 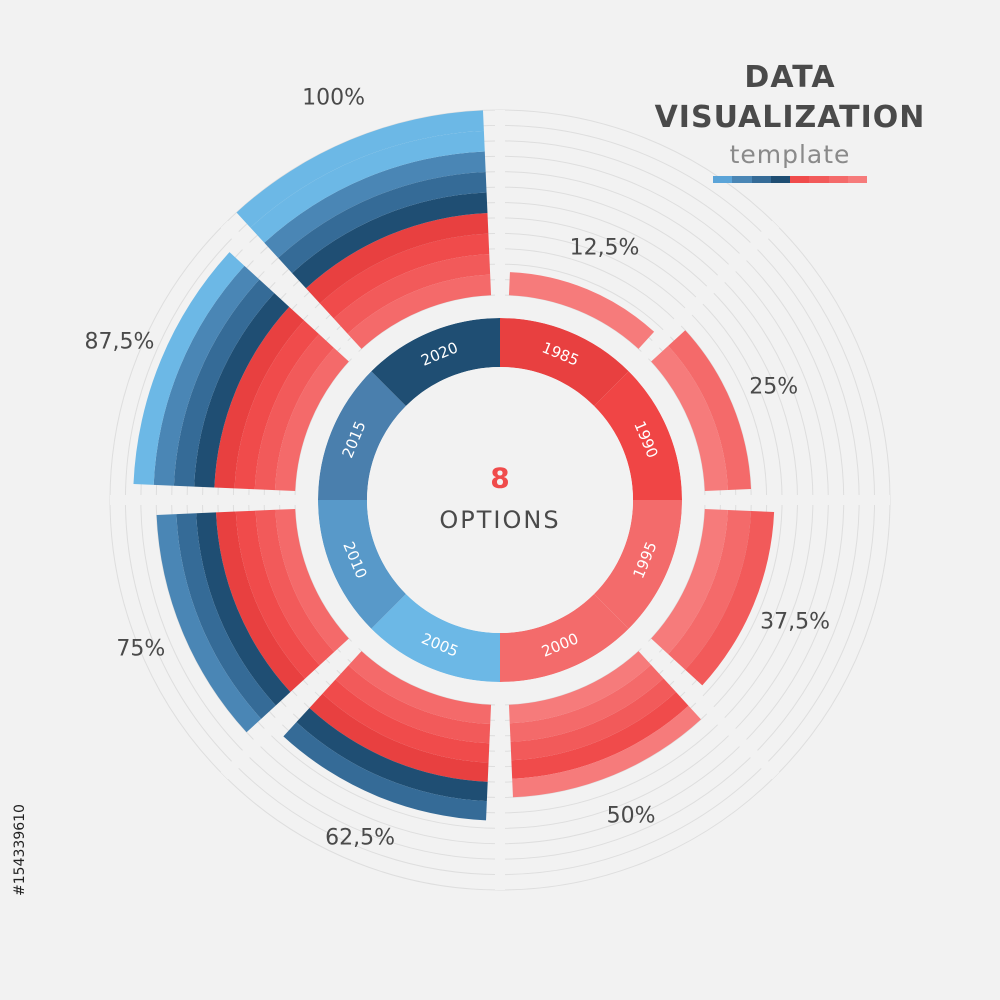 I want to click on value-label: 87,5%, so click(x=119, y=342).